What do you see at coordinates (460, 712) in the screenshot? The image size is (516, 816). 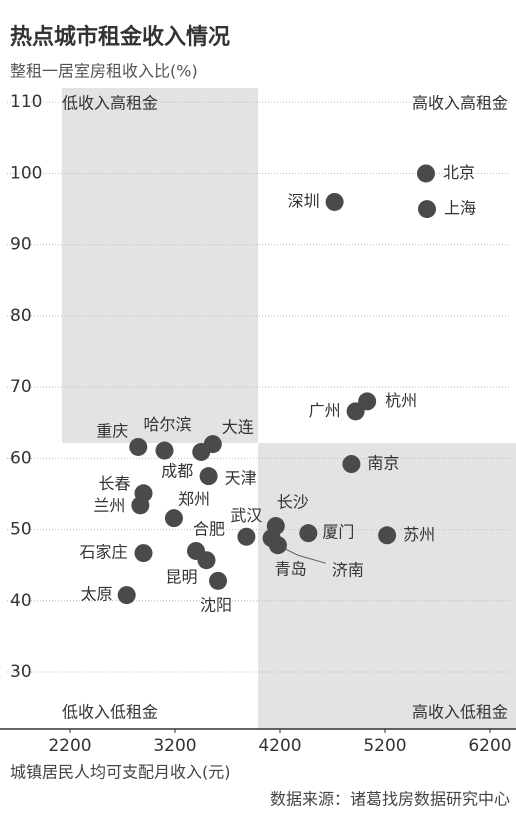 I see `quadrant-label: 高收入低租金` at bounding box center [460, 712].